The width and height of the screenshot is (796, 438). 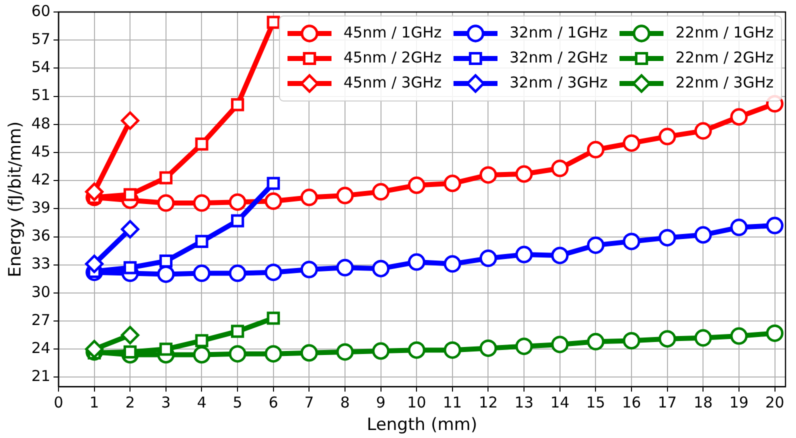 What do you see at coordinates (40, 11) in the screenshot?
I see `y-tick-label: 60` at bounding box center [40, 11].